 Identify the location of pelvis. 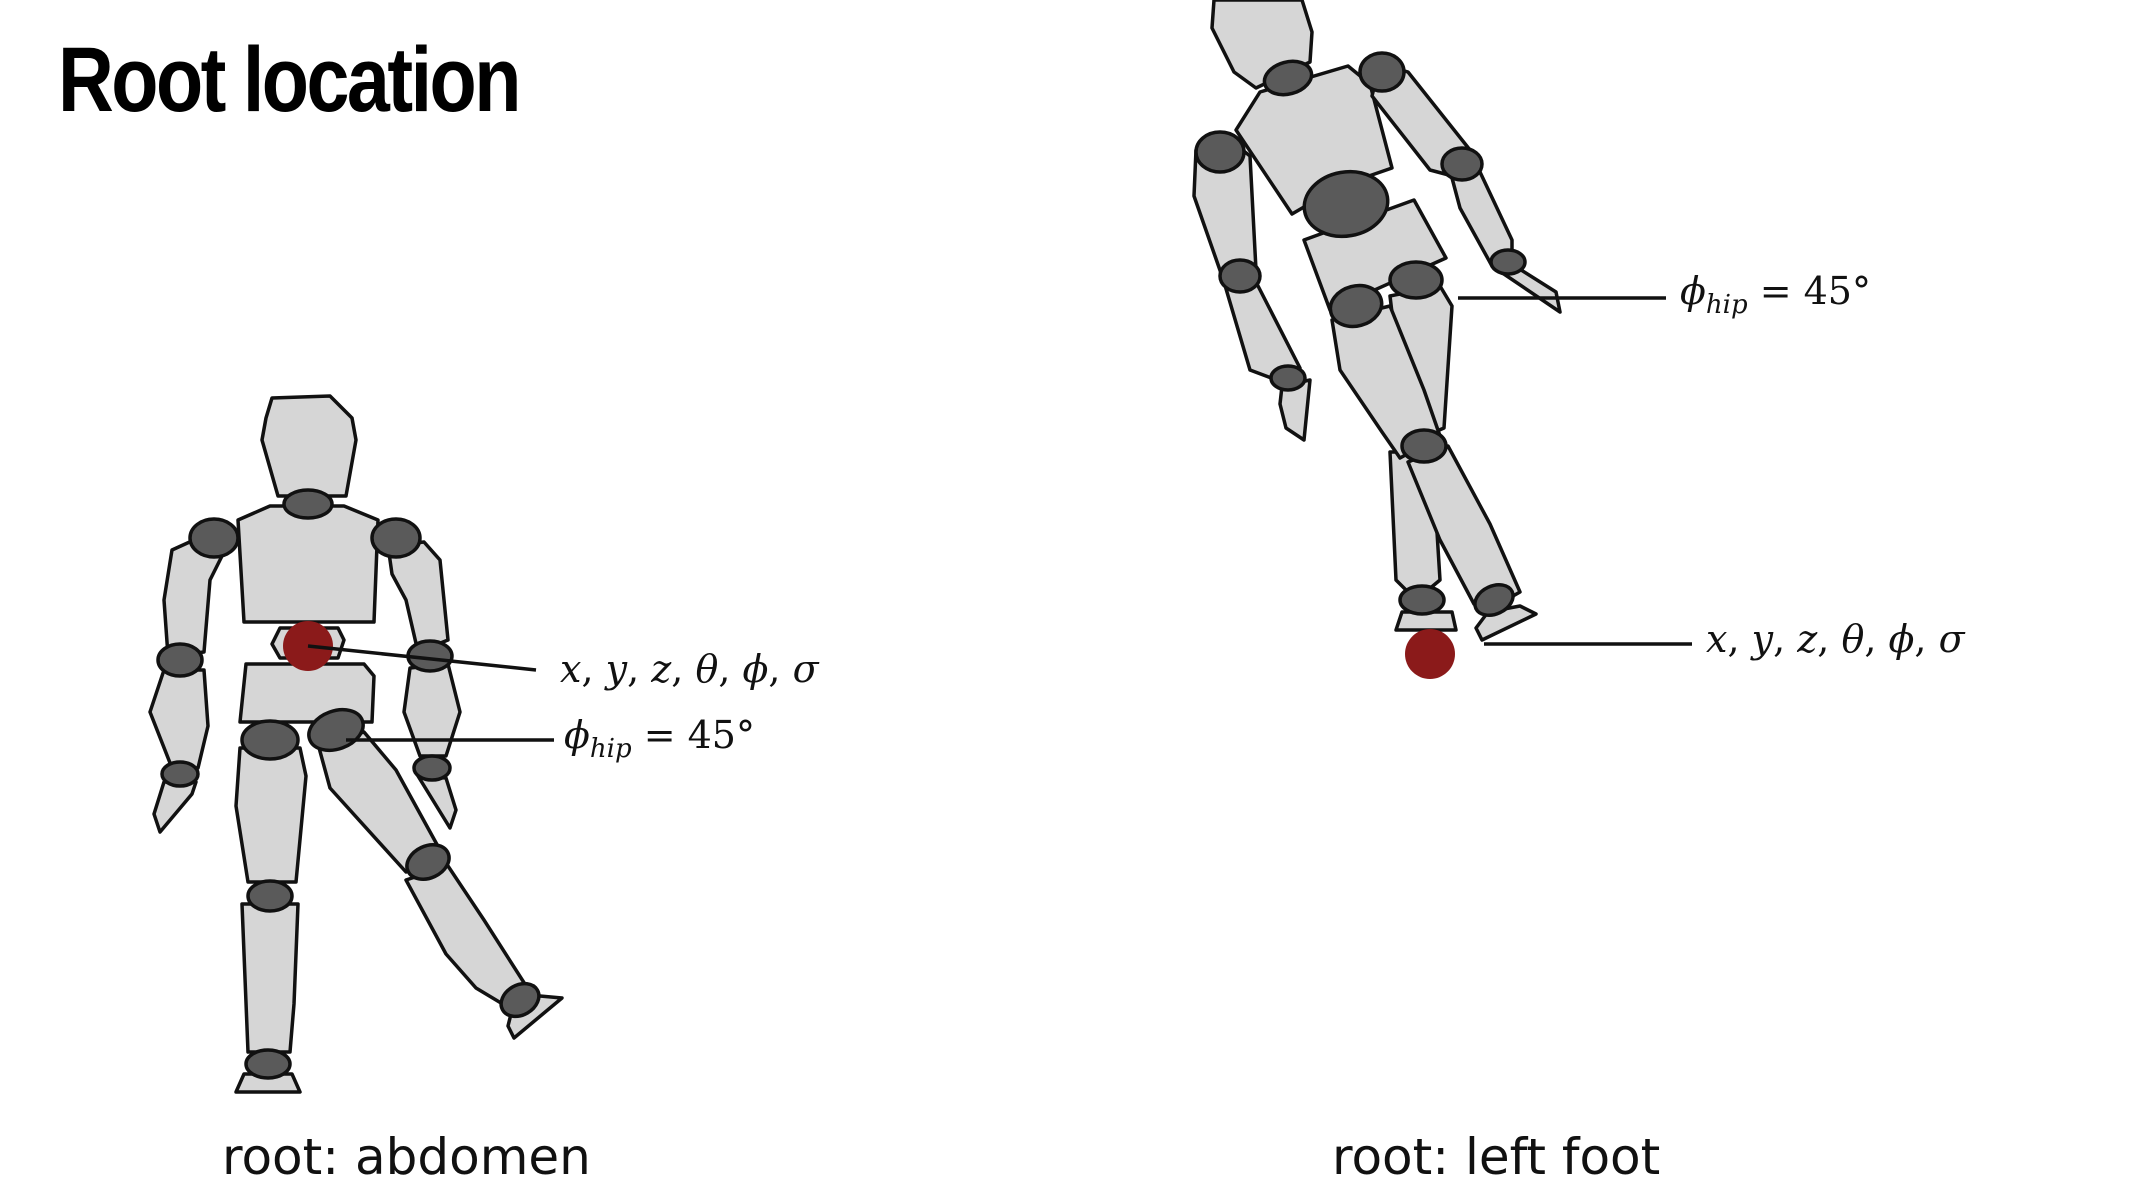
(307, 693).